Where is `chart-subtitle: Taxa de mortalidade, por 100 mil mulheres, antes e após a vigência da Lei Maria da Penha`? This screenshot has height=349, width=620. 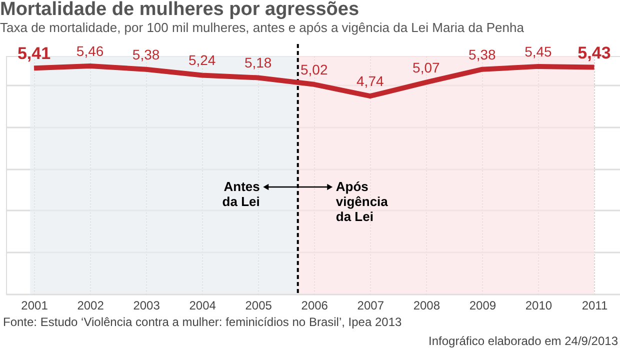
chart-subtitle: Taxa de mortalidade, por 100 mil mulheres, antes e após a vigência da Lei Maria da Penha is located at coordinates (262, 27).